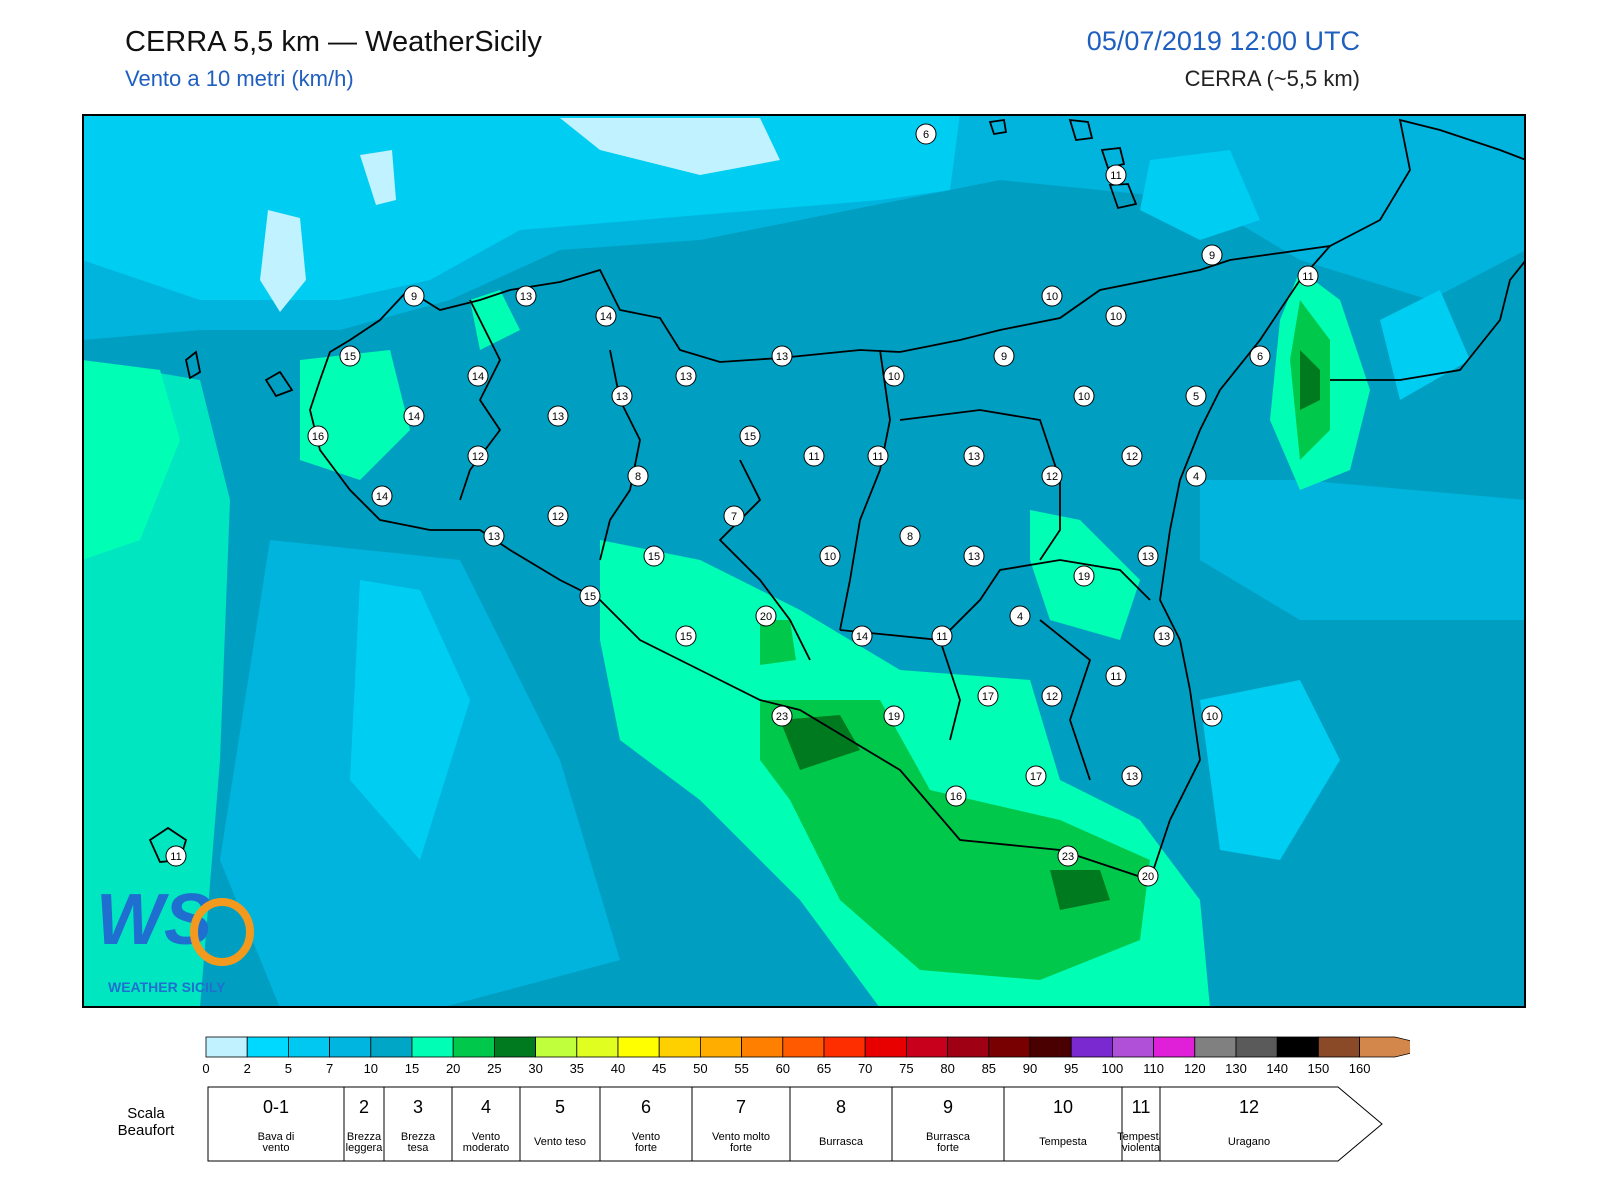  I want to click on wind-label: 12, so click(558, 516).